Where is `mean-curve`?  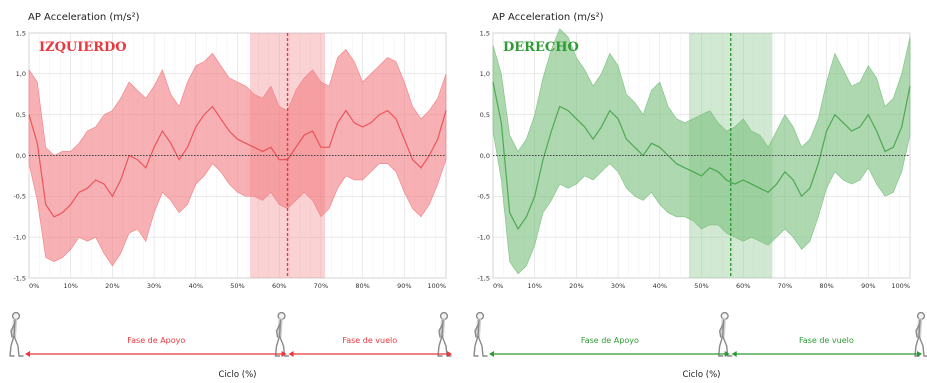 mean-curve is located at coordinates (237, 161).